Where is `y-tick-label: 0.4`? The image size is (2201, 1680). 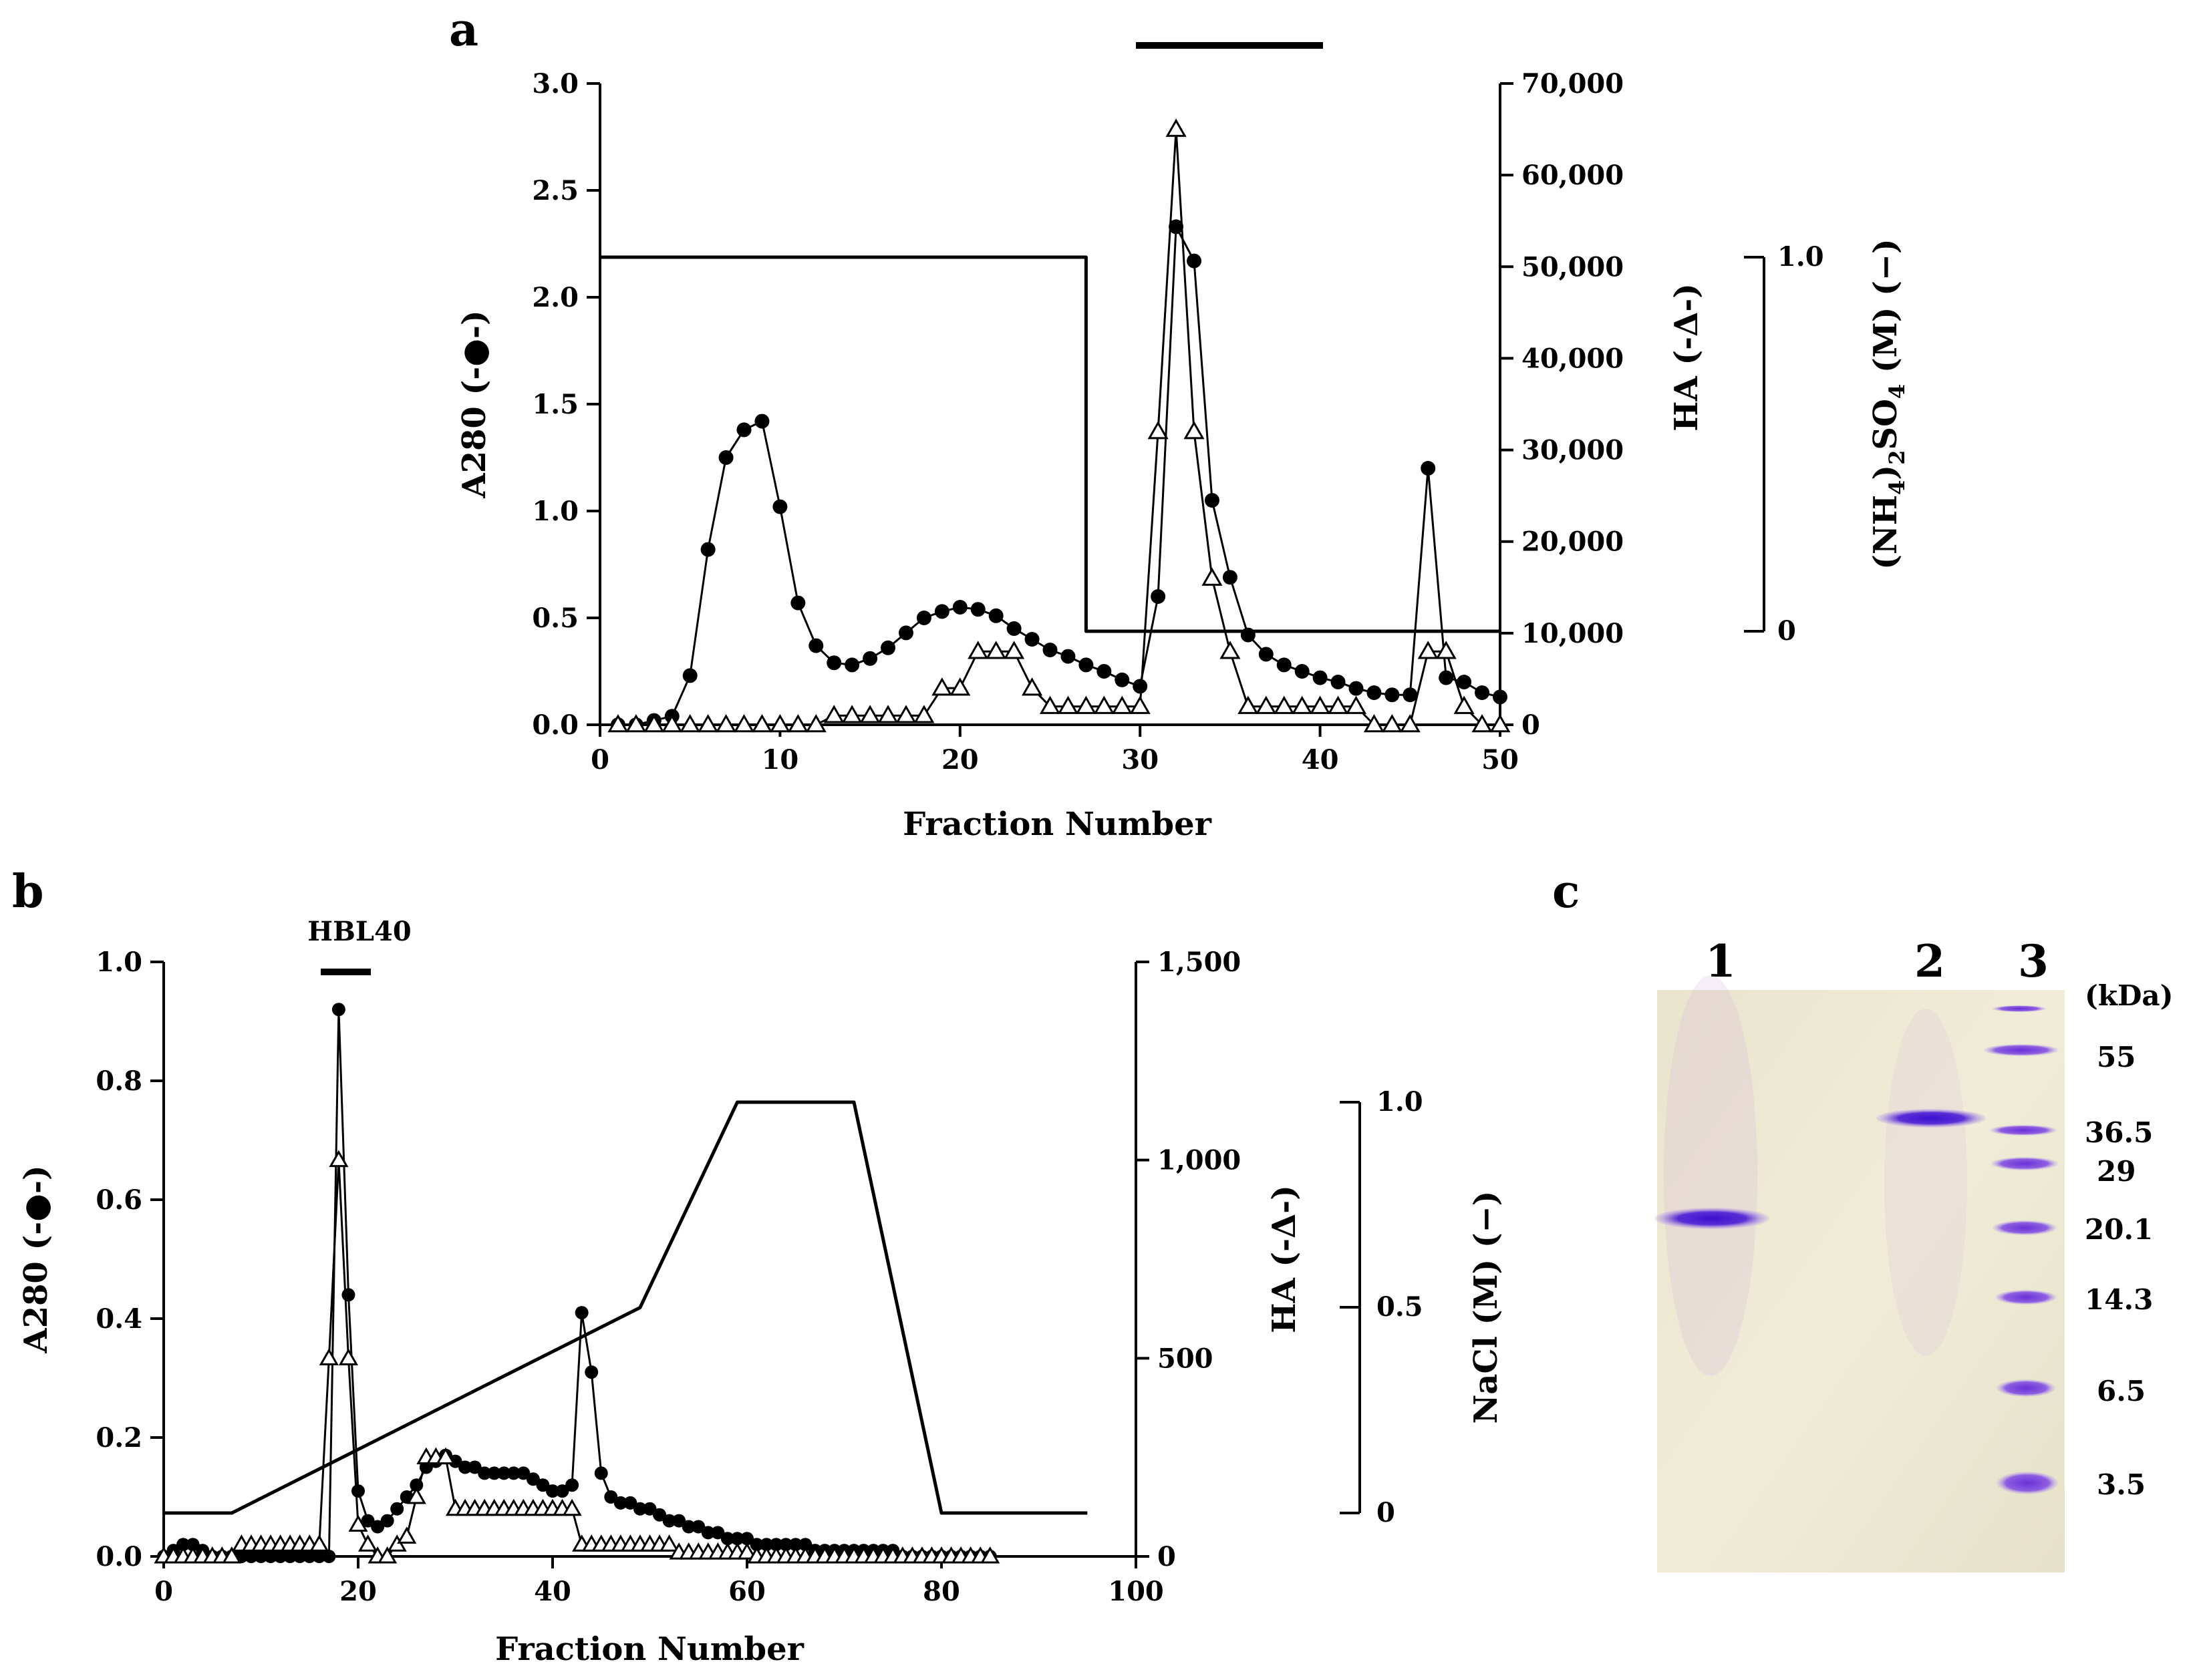 y-tick-label: 0.4 is located at coordinates (119, 1319).